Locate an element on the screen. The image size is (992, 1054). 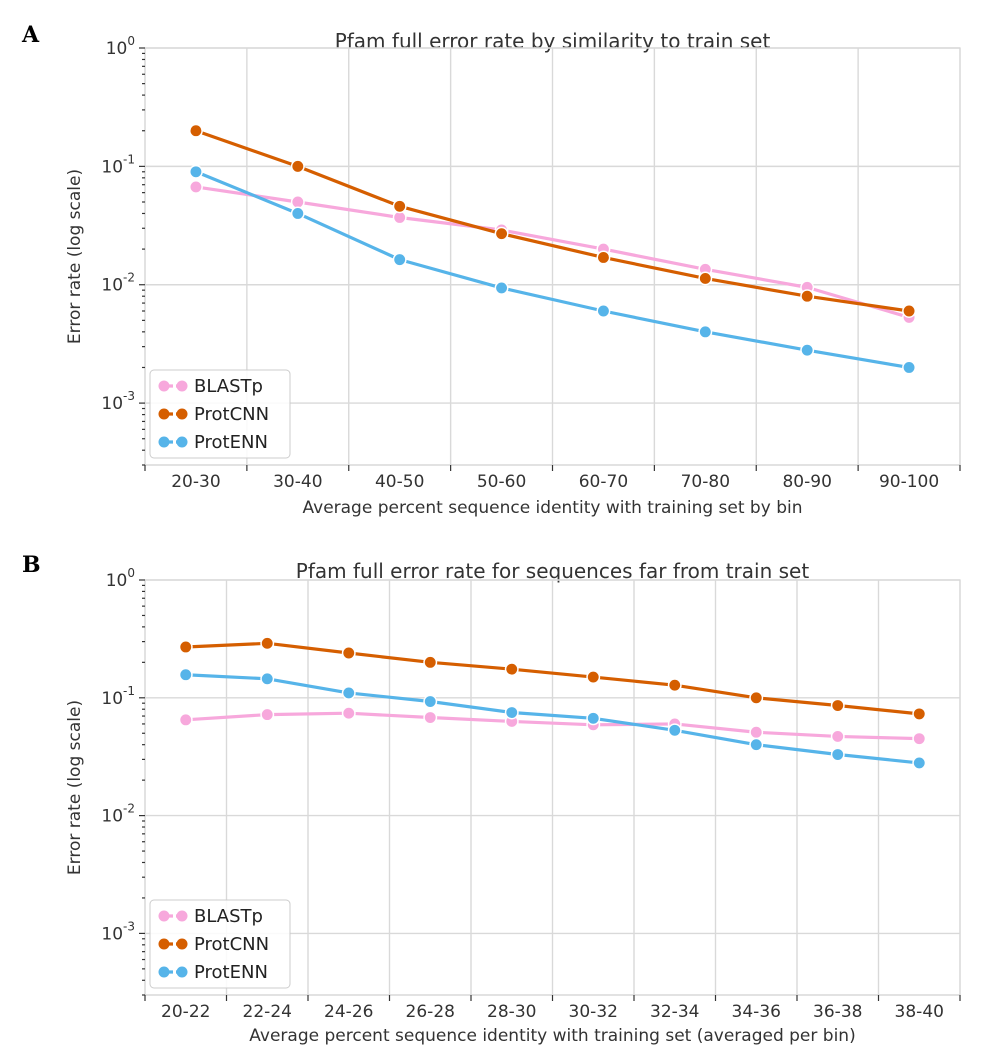
x-tick-label: 30-32 is located at coordinates (593, 1012).